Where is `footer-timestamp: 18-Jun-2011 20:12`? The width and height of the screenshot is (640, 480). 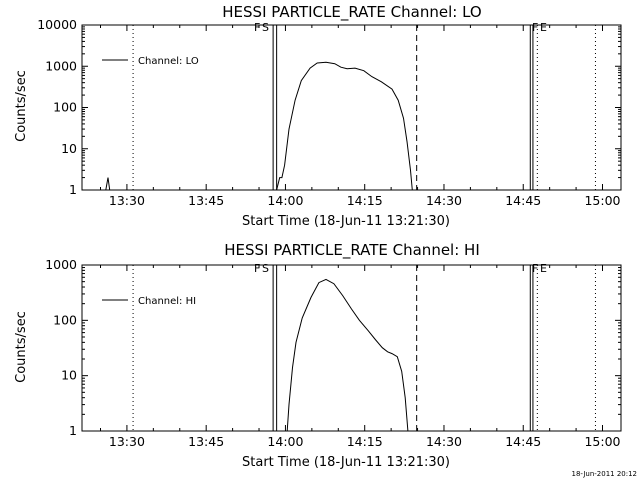
footer-timestamp: 18-Jun-2011 20:12 is located at coordinates (605, 474).